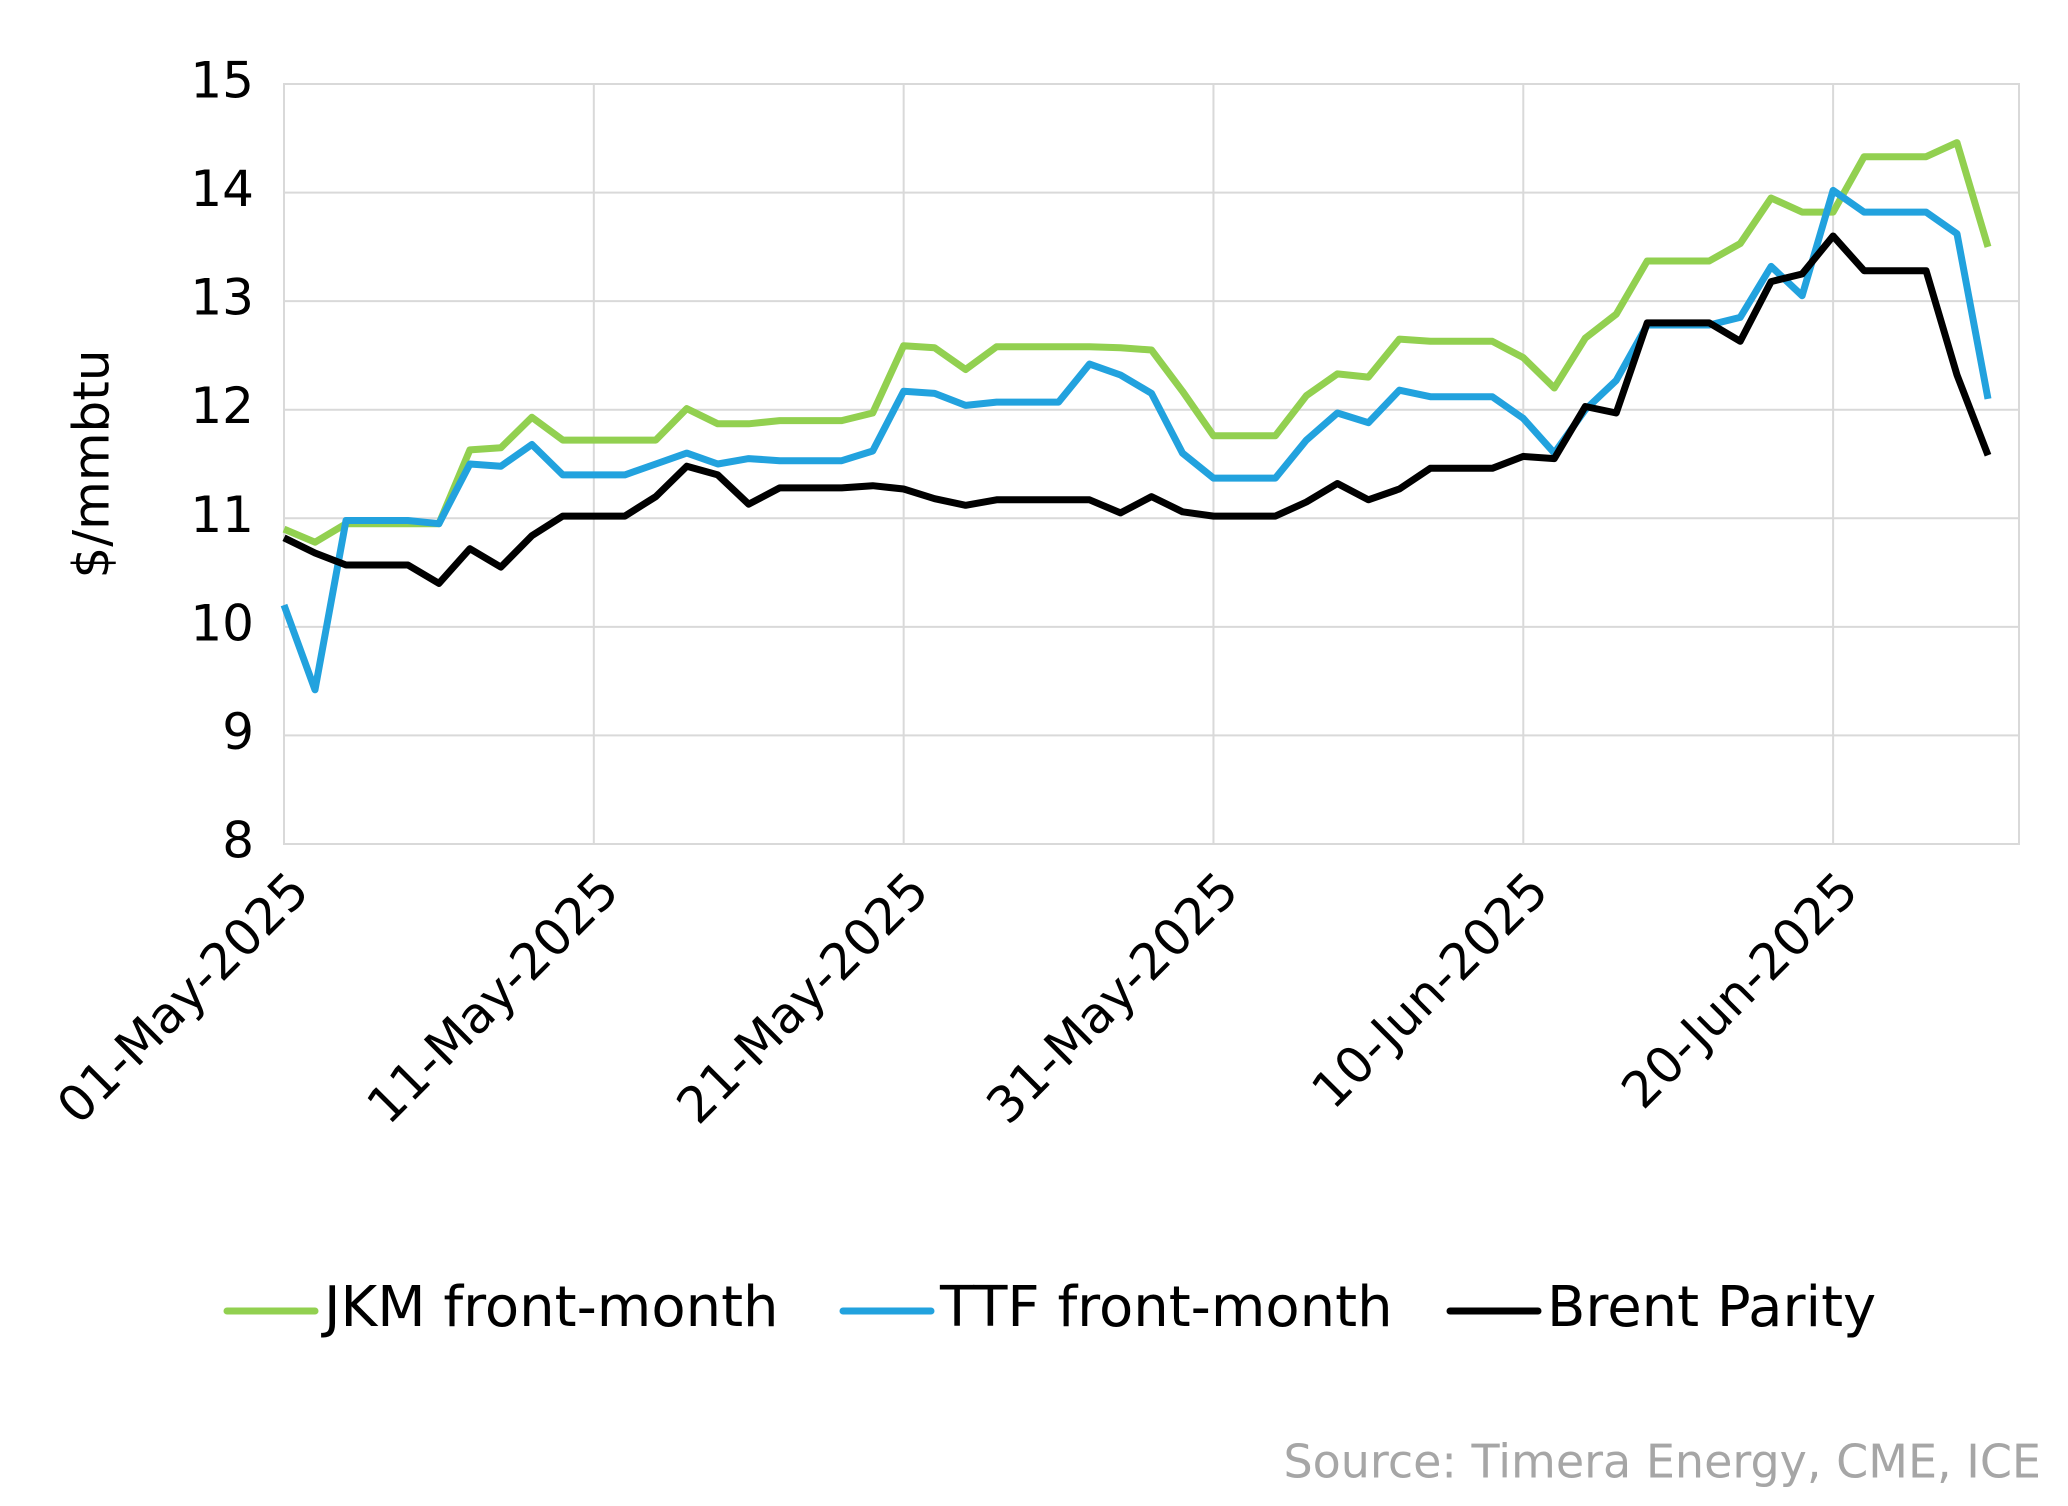 This screenshot has height=1506, width=2068. Describe the element at coordinates (1113, 998) in the screenshot. I see `x-tick-label: 31-May-2025` at that location.